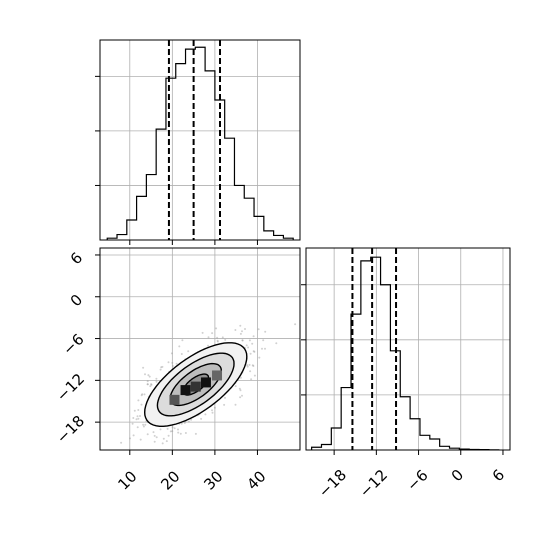 This screenshot has width=550, height=550. Describe the element at coordinates (256, 480) in the screenshot. I see `joint-x-tick-label: 40` at that location.